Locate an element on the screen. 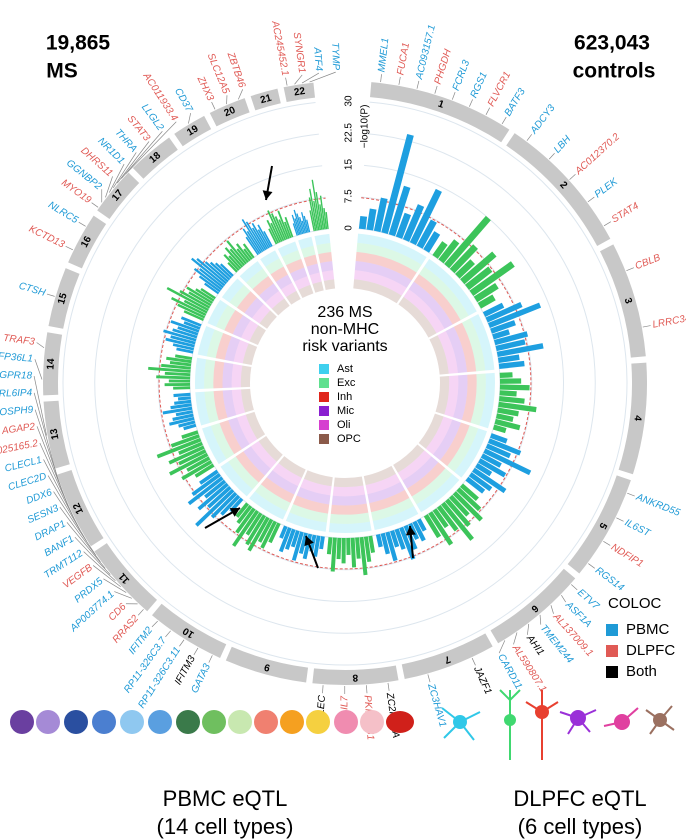 The width and height of the screenshot is (686, 840). arrow-head is located at coordinates (309, 541).